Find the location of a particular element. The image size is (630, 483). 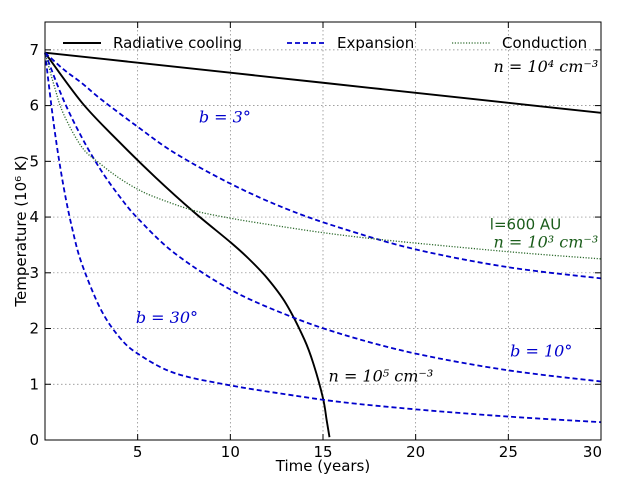

x-tick-label: 5 is located at coordinates (138, 452).